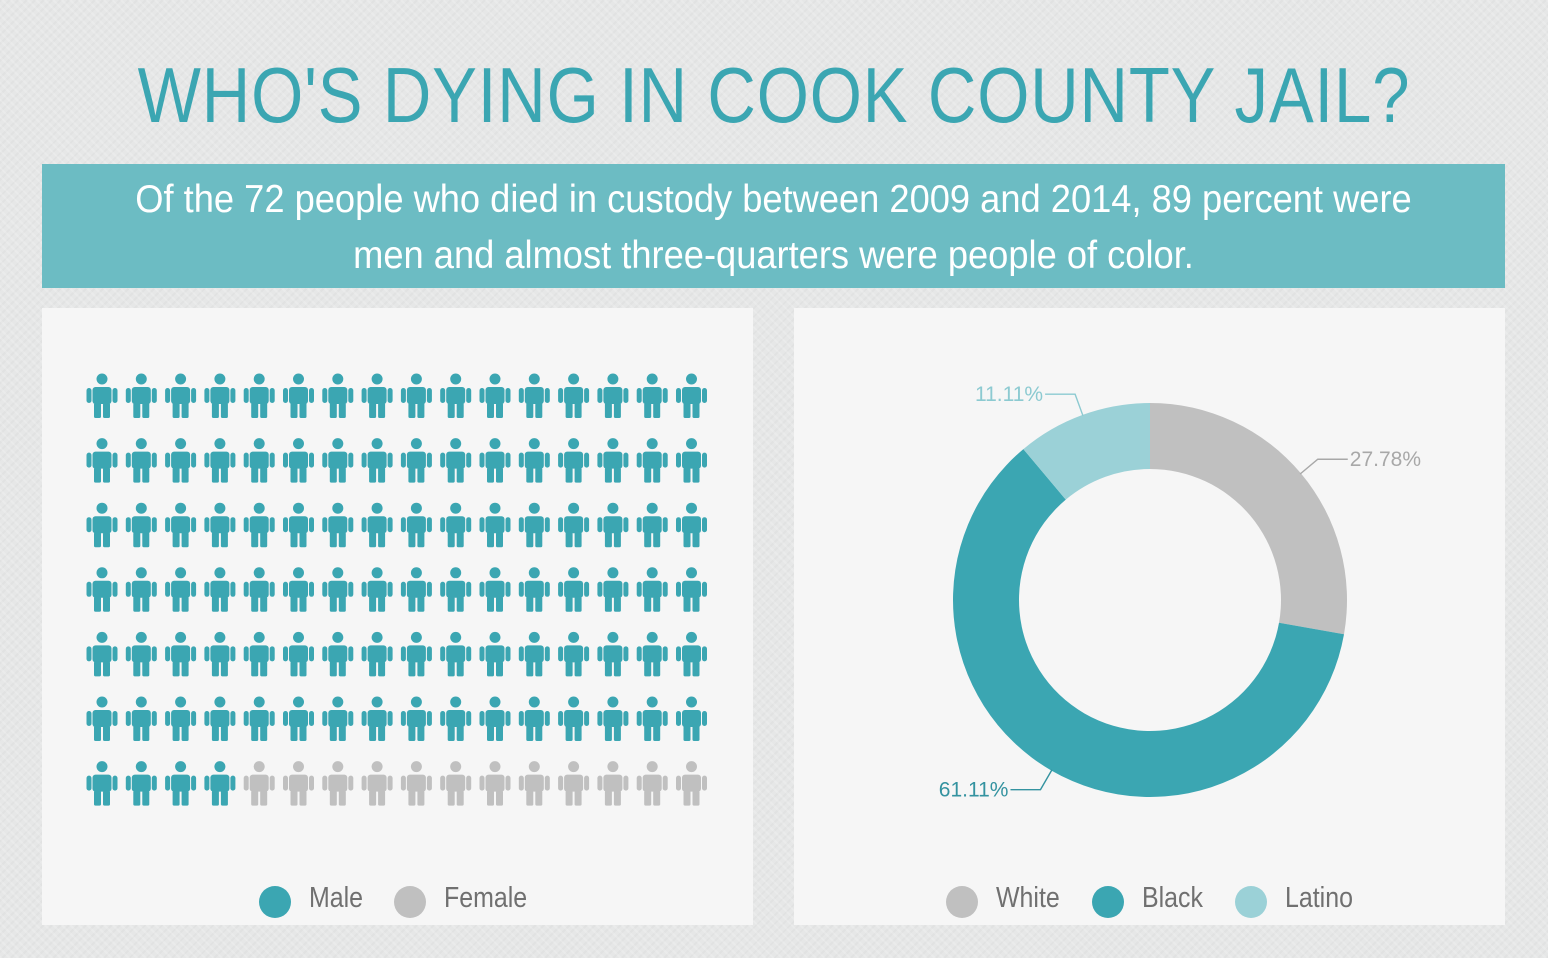 The width and height of the screenshot is (1548, 958). I want to click on legend-label-male: Male, so click(336, 897).